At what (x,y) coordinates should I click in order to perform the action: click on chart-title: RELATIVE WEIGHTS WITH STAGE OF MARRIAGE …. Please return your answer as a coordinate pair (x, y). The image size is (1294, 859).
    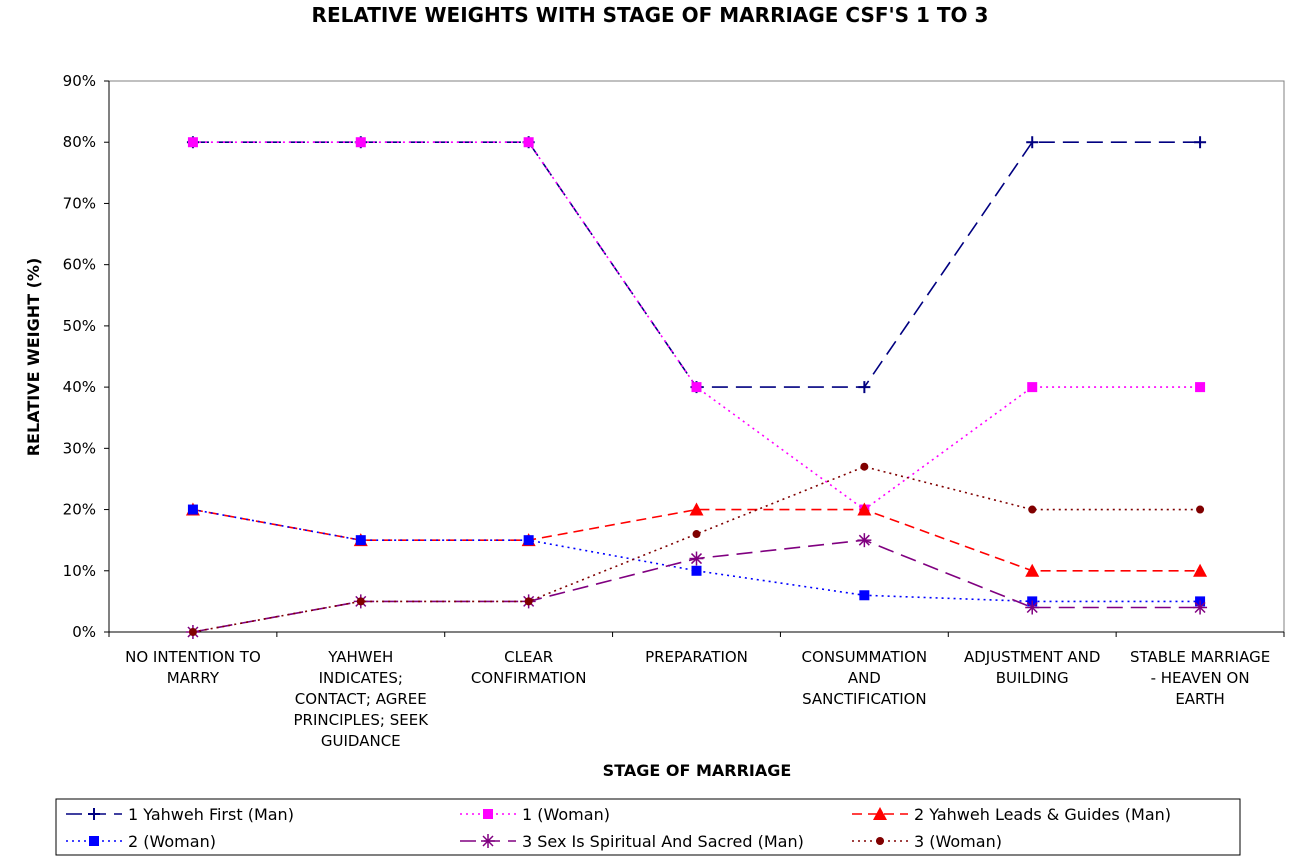
    Looking at the image, I should click on (650, 15).